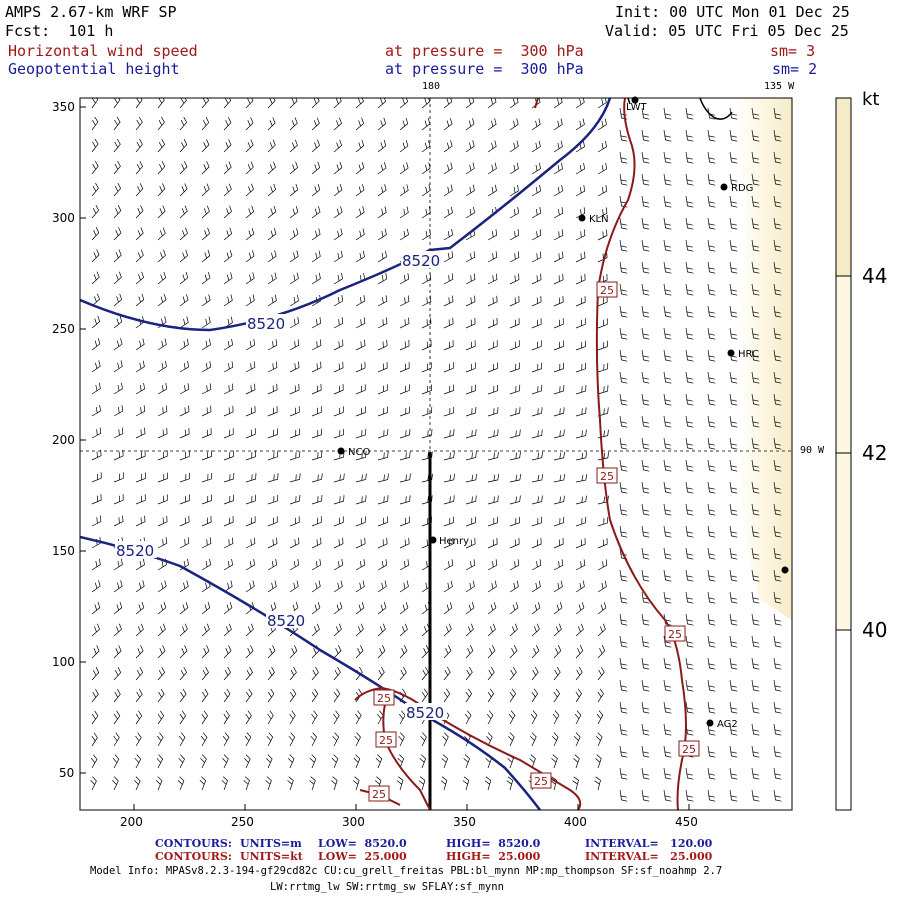  I want to click on station-rdg-dot, so click(724, 187).